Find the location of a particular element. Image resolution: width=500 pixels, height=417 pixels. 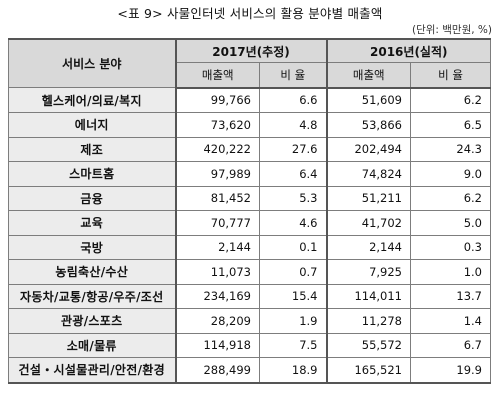

ratio-2016-cell: 19.9 is located at coordinates (450, 370).